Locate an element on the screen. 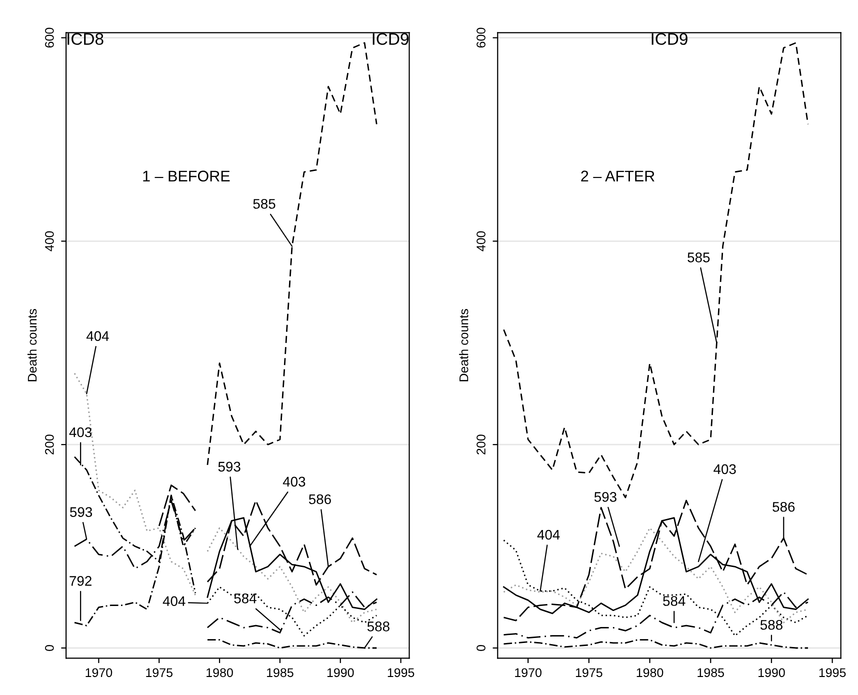  annotation: ICD8 is located at coordinates (86, 39).